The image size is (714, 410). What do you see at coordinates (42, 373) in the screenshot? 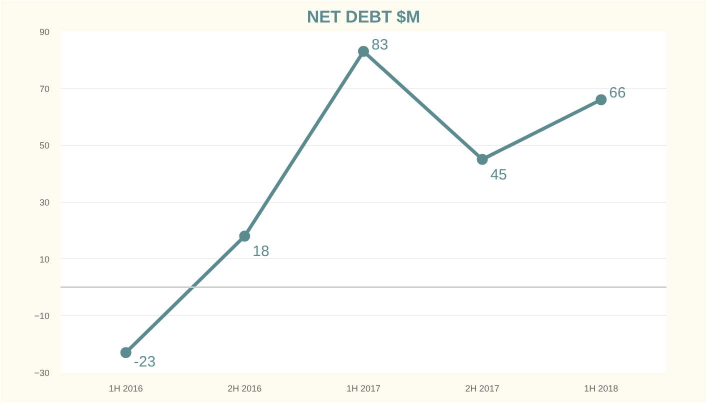
I see `y-tick-label: −30` at bounding box center [42, 373].